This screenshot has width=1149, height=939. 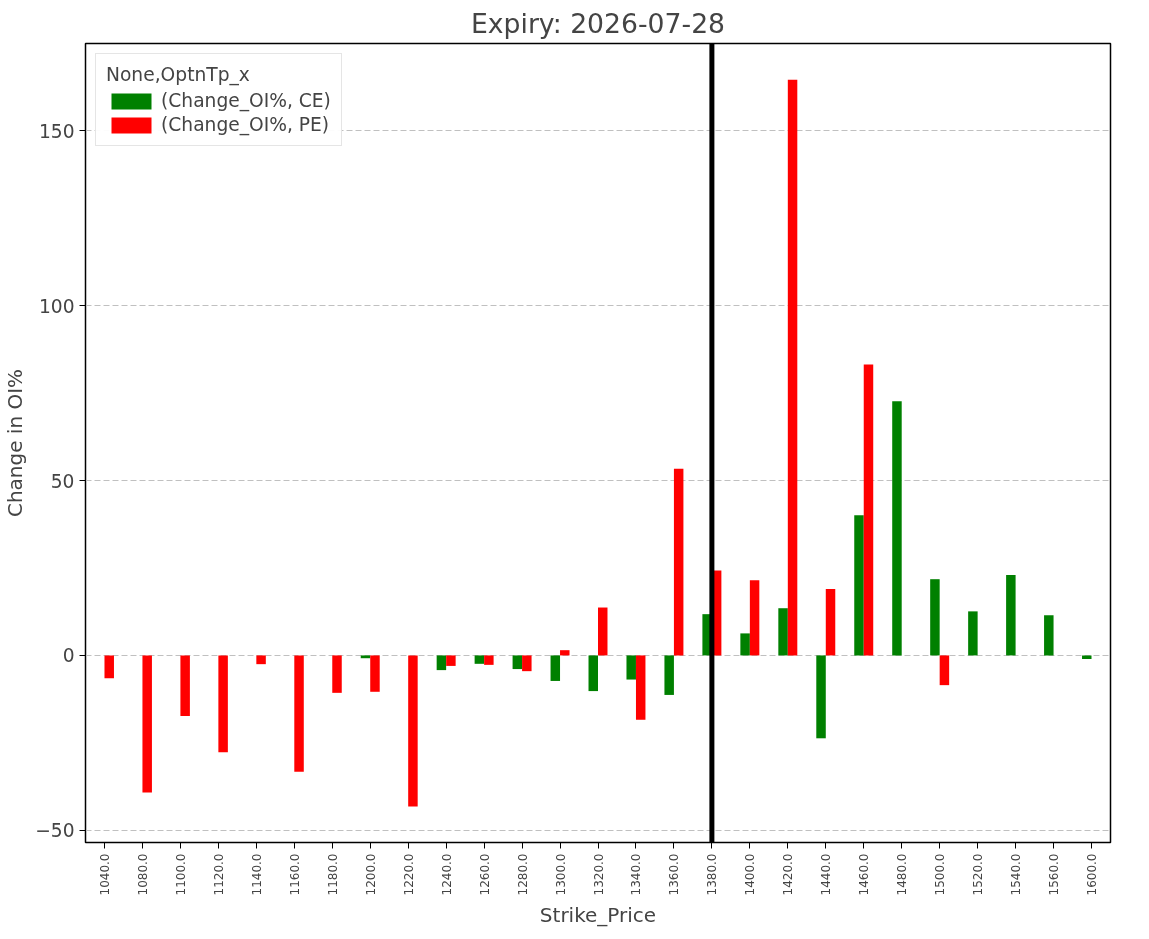 I want to click on x-tick-label: 1180.0, so click(x=332, y=874).